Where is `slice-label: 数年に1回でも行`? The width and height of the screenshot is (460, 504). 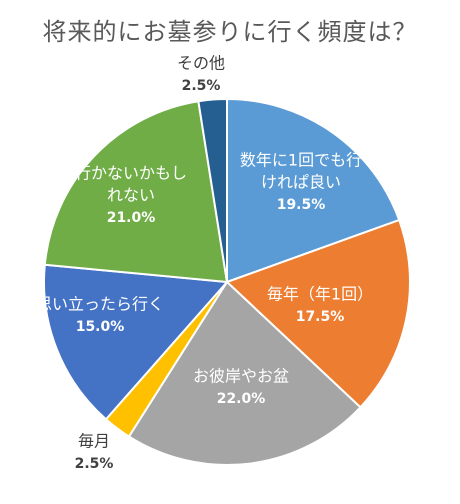 slice-label: 数年に1回でも行 is located at coordinates (301, 160).